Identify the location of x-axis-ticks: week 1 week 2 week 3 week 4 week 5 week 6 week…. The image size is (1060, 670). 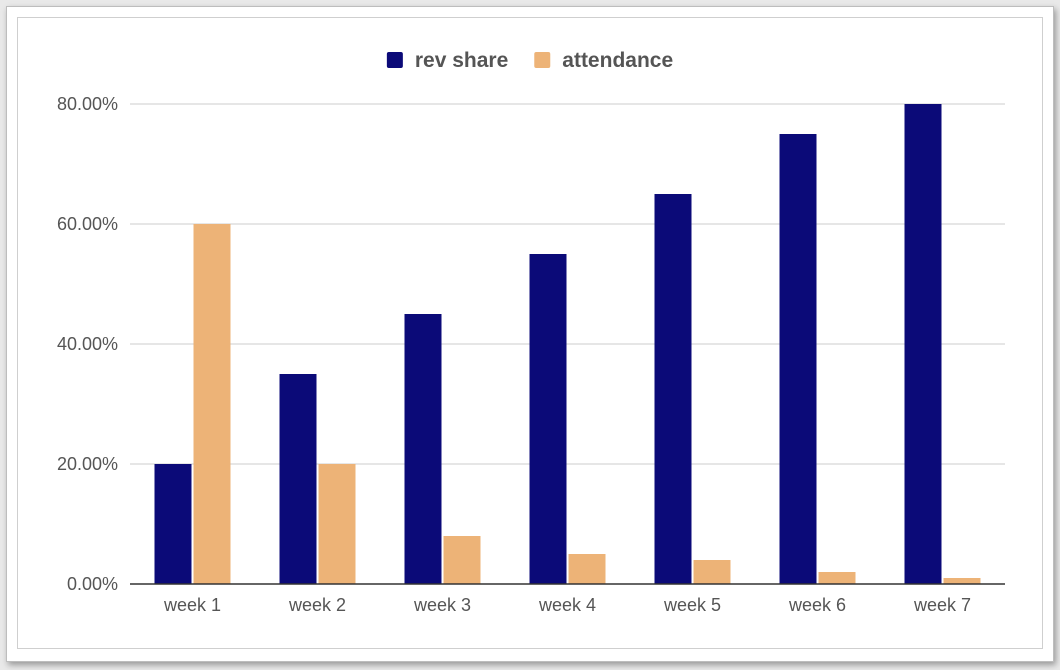
(567, 605).